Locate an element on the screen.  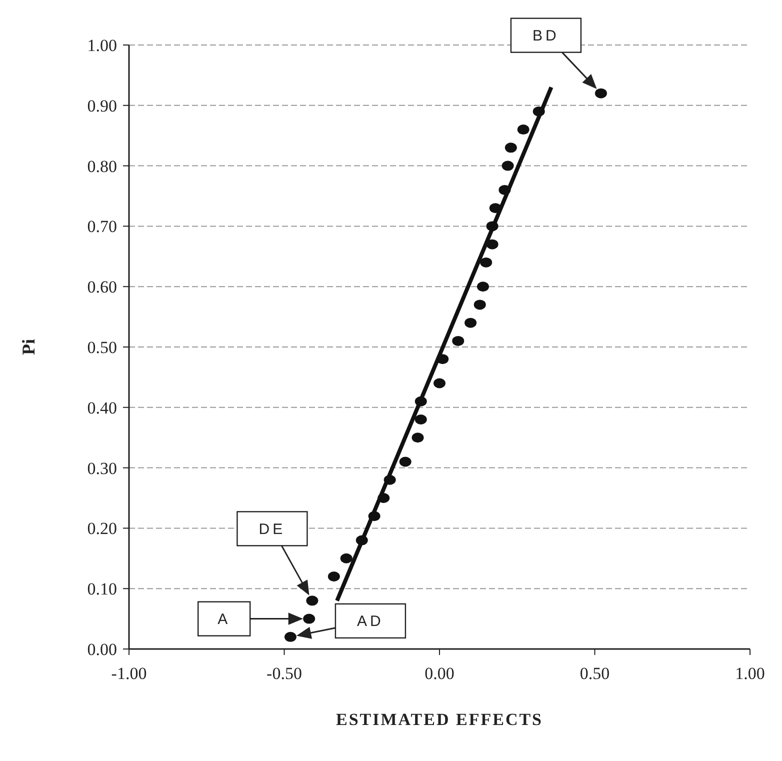
y-tick-label: 0.70 is located at coordinates (102, 226).